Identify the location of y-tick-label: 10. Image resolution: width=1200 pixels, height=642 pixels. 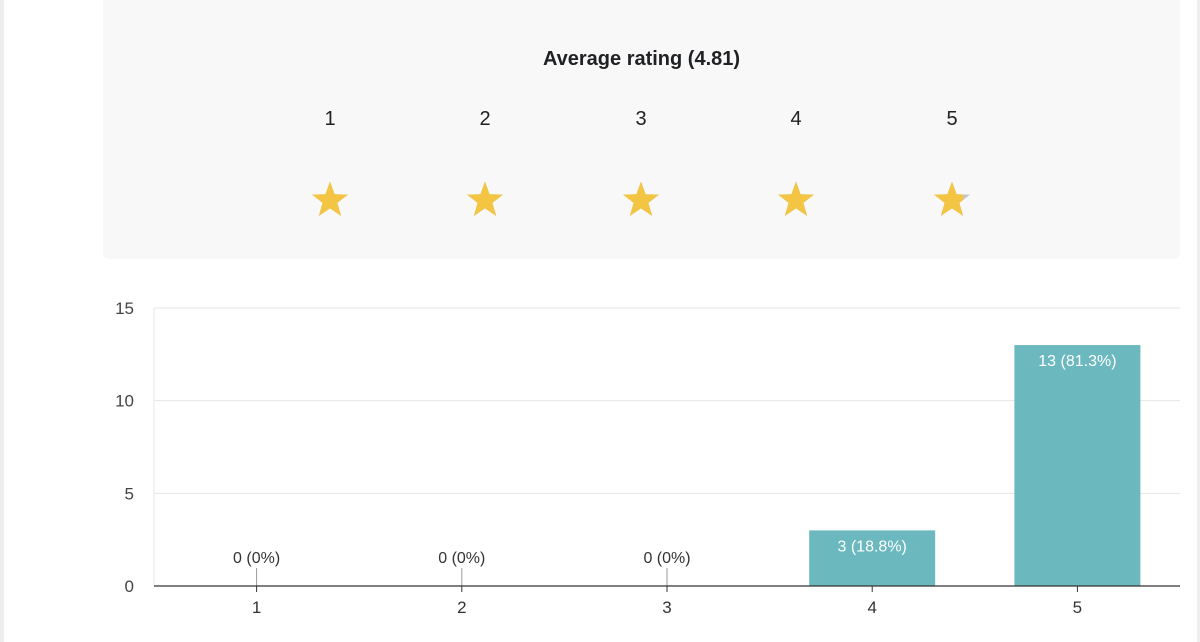
(124, 401).